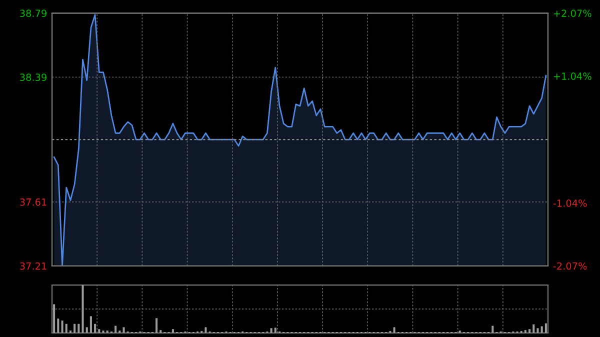 The width and height of the screenshot is (600, 337). What do you see at coordinates (33, 202) in the screenshot?
I see `y-tick-label: 37.61` at bounding box center [33, 202].